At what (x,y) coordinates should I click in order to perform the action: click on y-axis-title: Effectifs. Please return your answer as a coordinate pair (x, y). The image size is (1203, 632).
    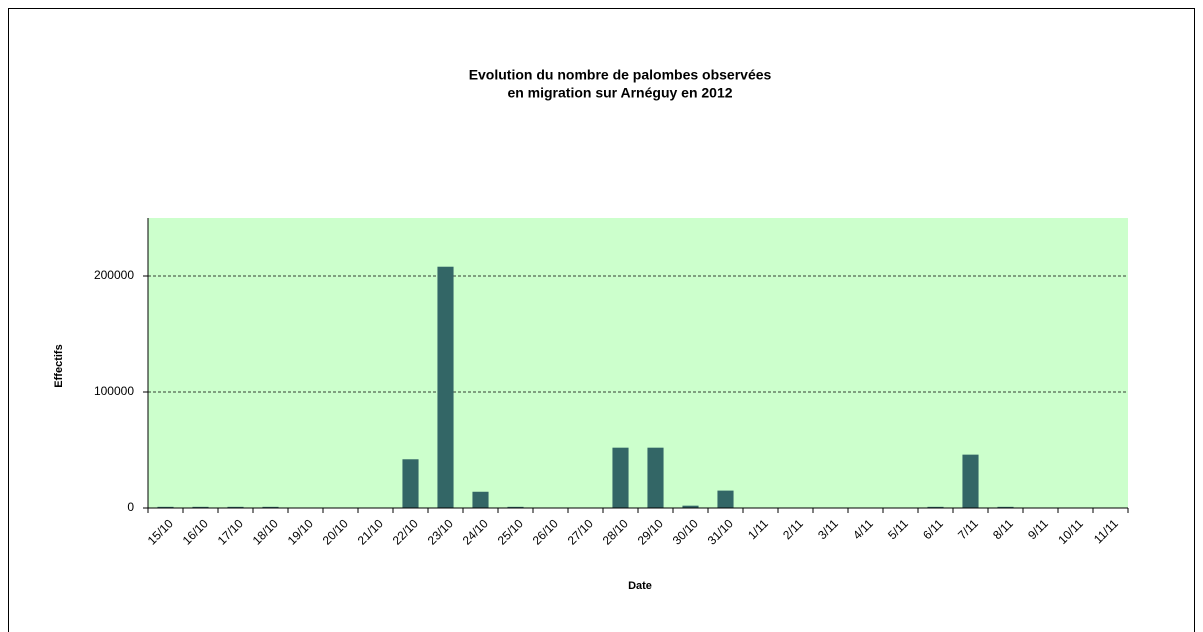
    Looking at the image, I should click on (59, 365).